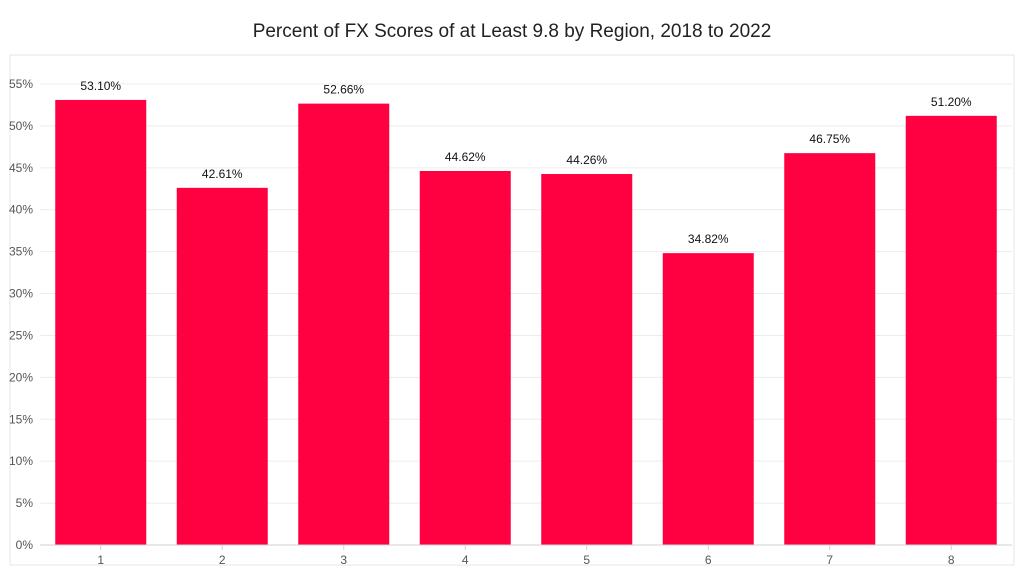 The height and width of the screenshot is (575, 1024). I want to click on x-tick-label: 7, so click(829, 560).